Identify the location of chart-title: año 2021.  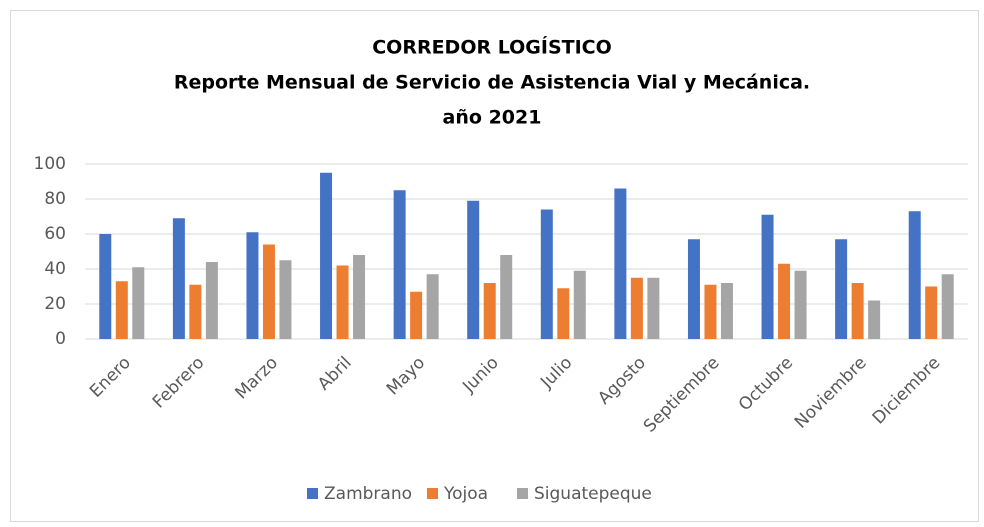
(492, 118).